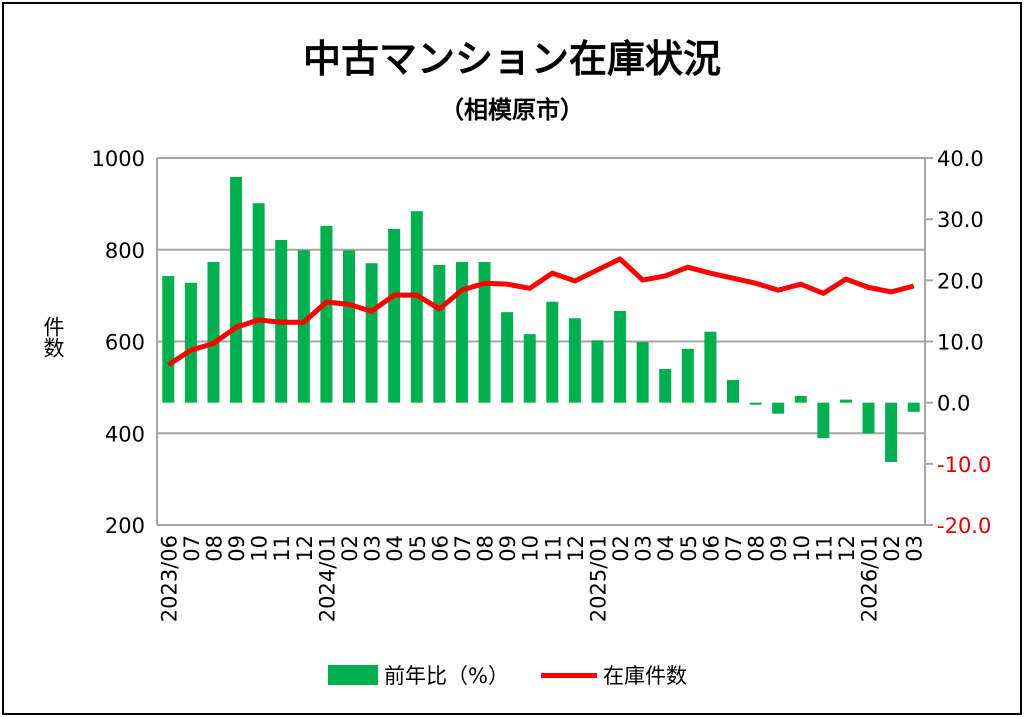 The height and width of the screenshot is (717, 1024). Describe the element at coordinates (870, 578) in the screenshot. I see `x-tick-label: 2026/01` at that location.